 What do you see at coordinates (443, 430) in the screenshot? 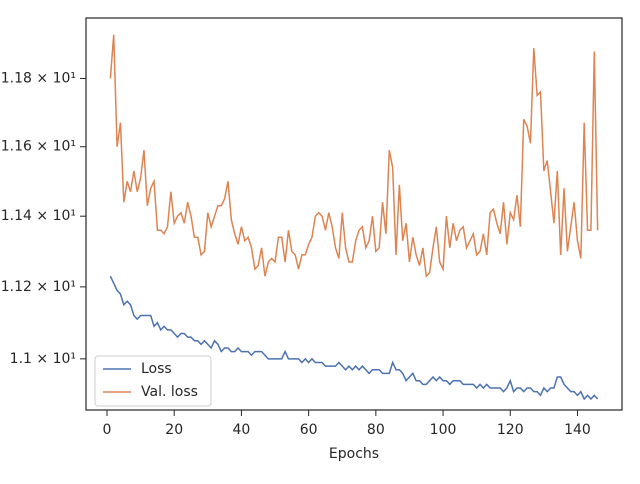
I see `x-tick-label: 100` at bounding box center [443, 430].